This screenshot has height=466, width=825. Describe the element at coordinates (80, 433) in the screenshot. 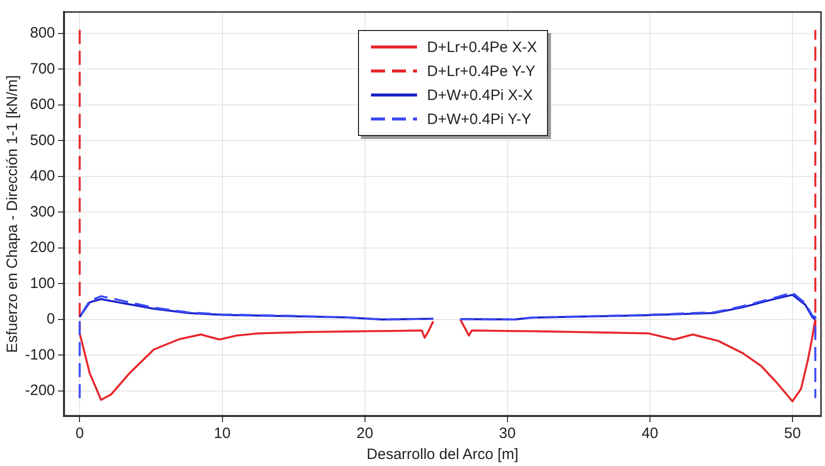

I see `x-tick-label: 0` at that location.